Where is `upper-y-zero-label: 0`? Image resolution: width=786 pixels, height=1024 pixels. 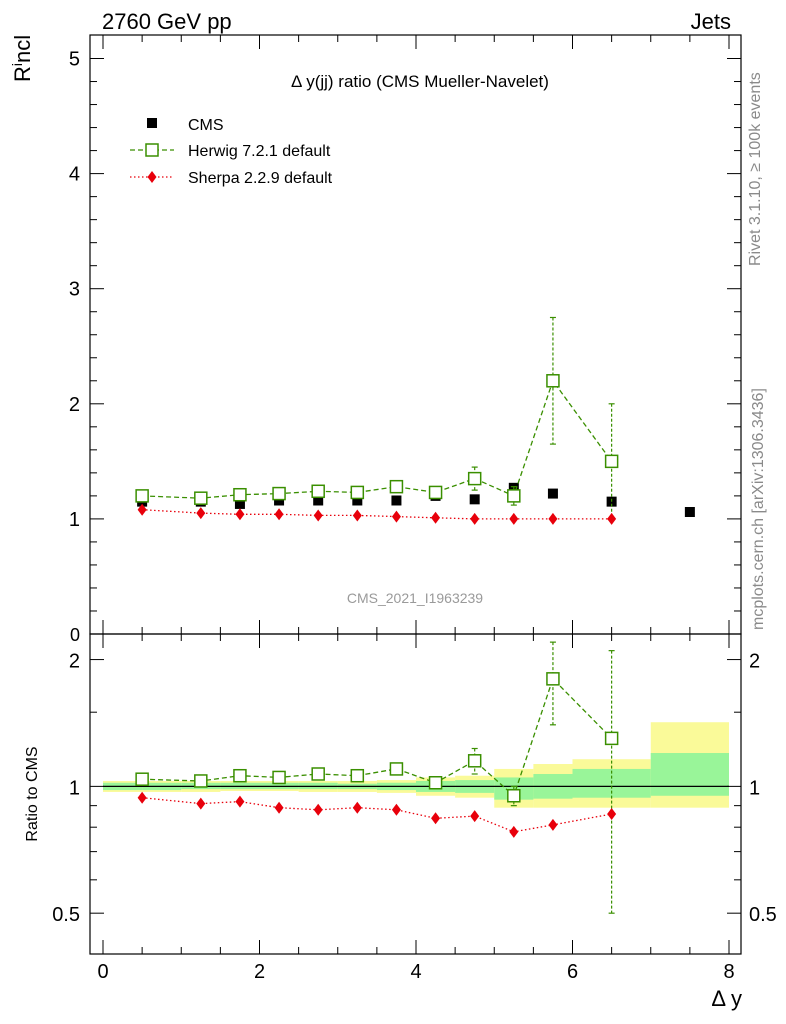
upper-y-zero-label: 0 is located at coordinates (75, 635).